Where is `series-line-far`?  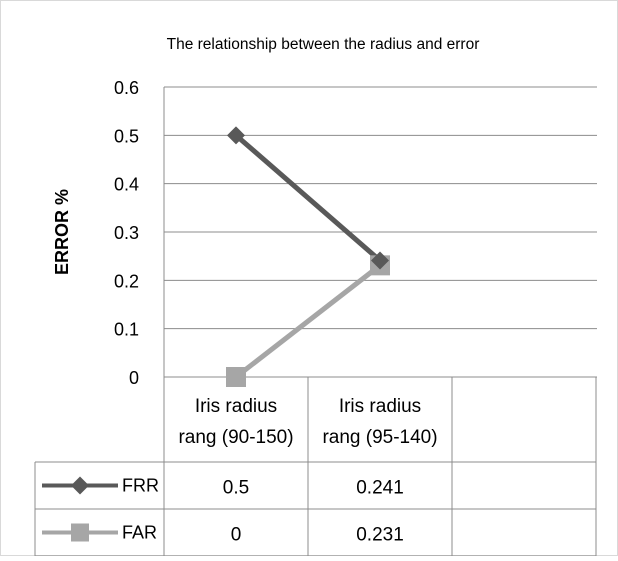 series-line-far is located at coordinates (308, 321).